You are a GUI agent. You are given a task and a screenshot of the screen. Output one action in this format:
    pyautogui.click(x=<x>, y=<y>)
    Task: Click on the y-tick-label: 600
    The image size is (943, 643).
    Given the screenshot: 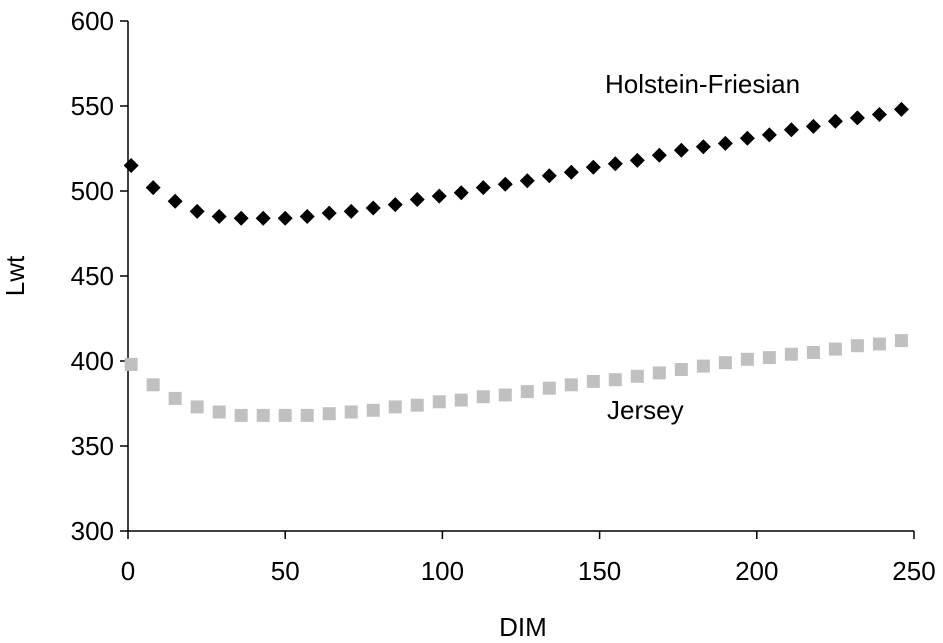 What is the action you would take?
    pyautogui.click(x=92, y=21)
    